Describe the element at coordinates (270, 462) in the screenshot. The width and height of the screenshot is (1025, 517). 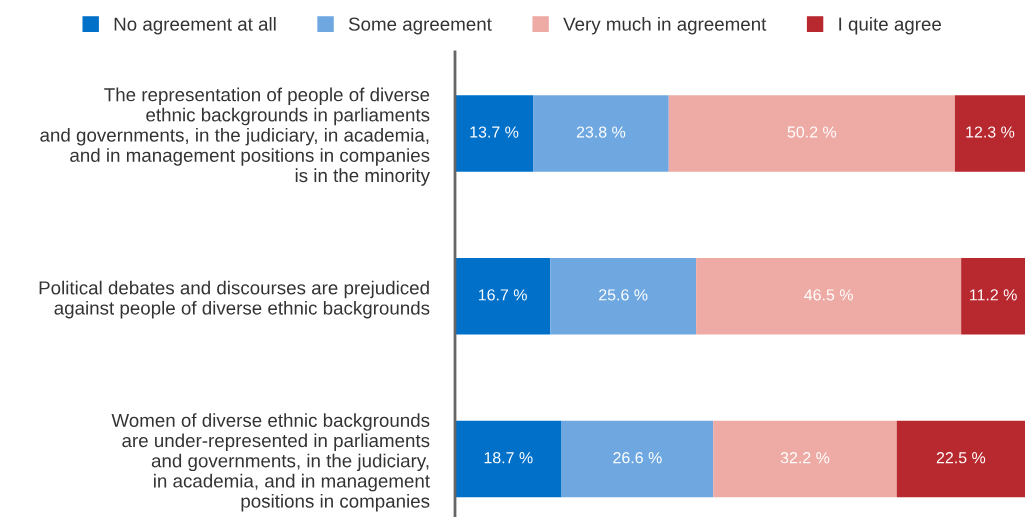
I see `y-tick-label: Women of diverse ethnic backgrounds are under-represented in parliaments and governments, in the judiciary, in academia, and in management positions in companies` at that location.